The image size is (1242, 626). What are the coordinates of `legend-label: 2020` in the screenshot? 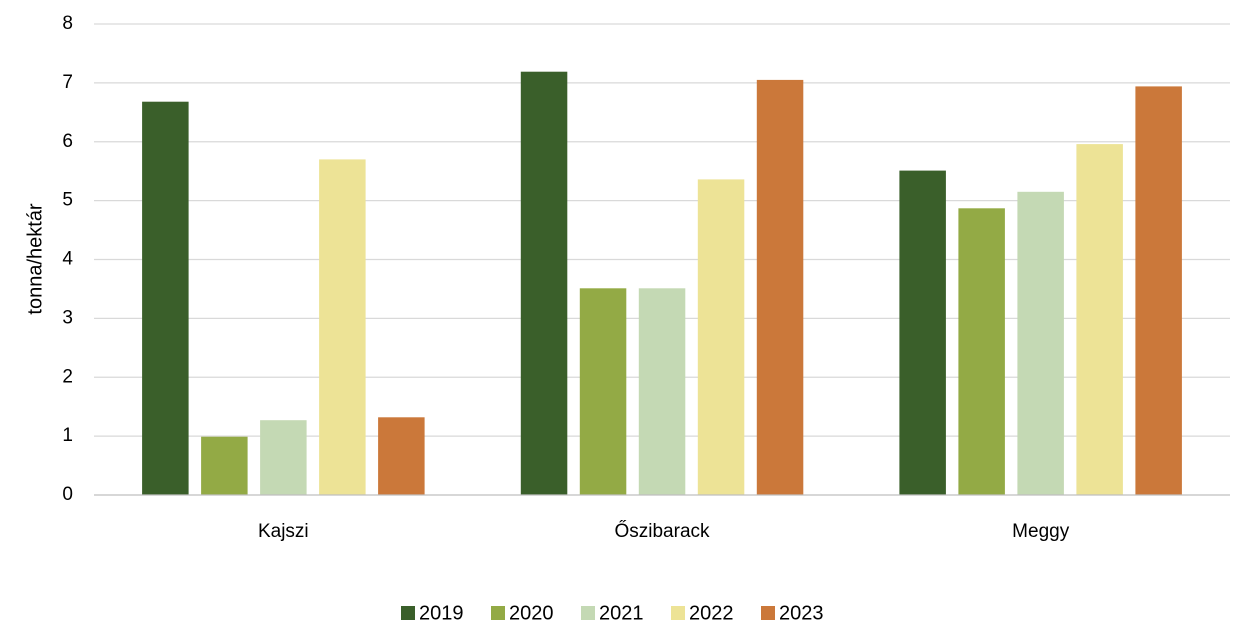 It's located at (531, 613).